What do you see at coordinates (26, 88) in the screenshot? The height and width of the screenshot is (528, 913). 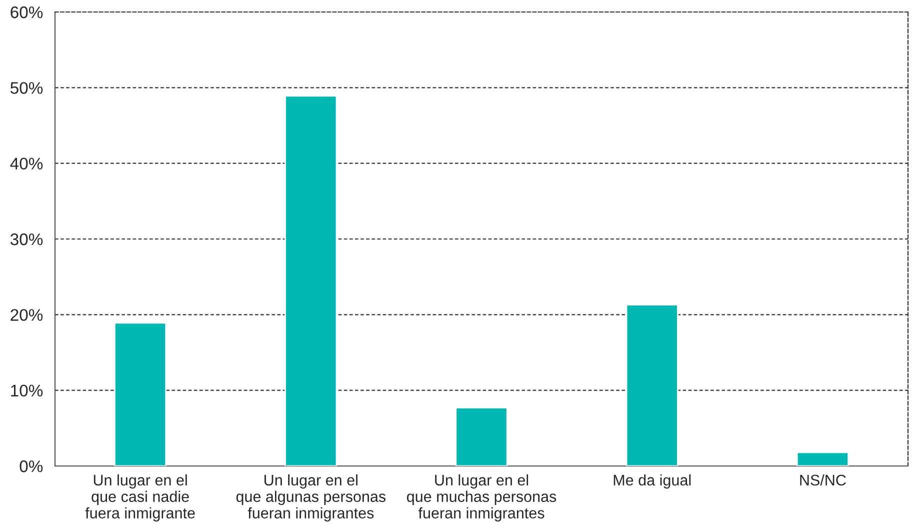 I see `y-tick-label: 50%` at bounding box center [26, 88].